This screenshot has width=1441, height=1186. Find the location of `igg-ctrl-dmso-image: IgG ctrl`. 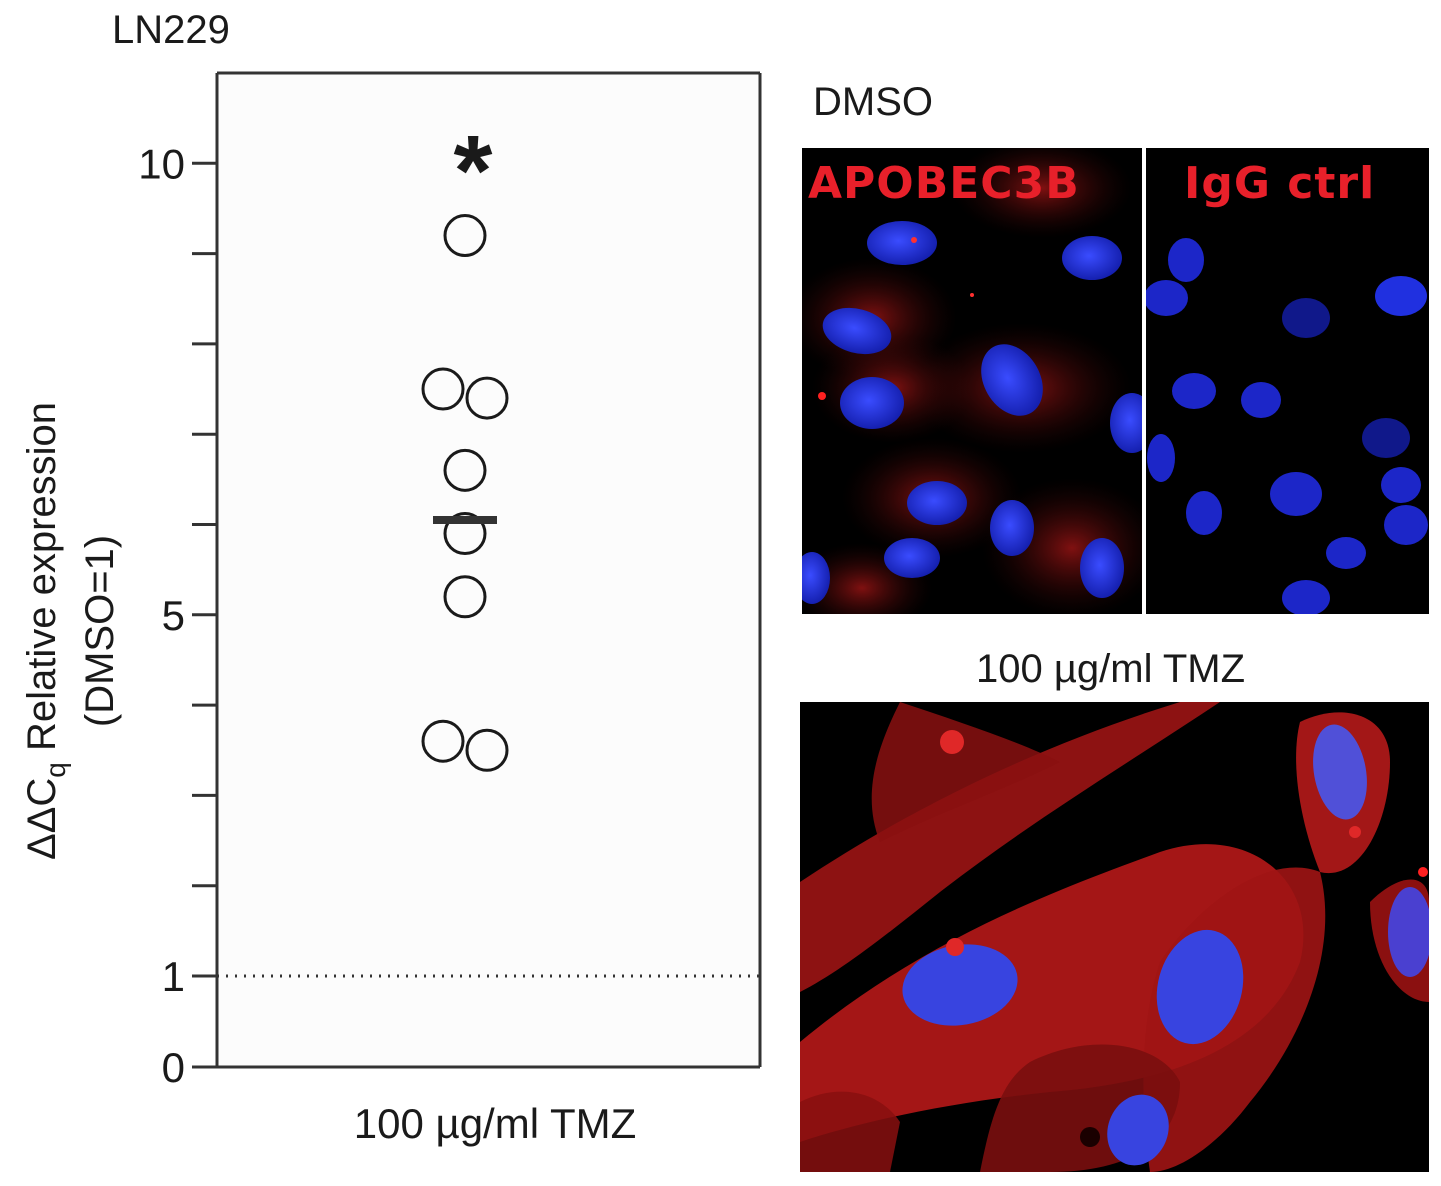

igg-ctrl-dmso-image: IgG ctrl is located at coordinates (1287, 381).